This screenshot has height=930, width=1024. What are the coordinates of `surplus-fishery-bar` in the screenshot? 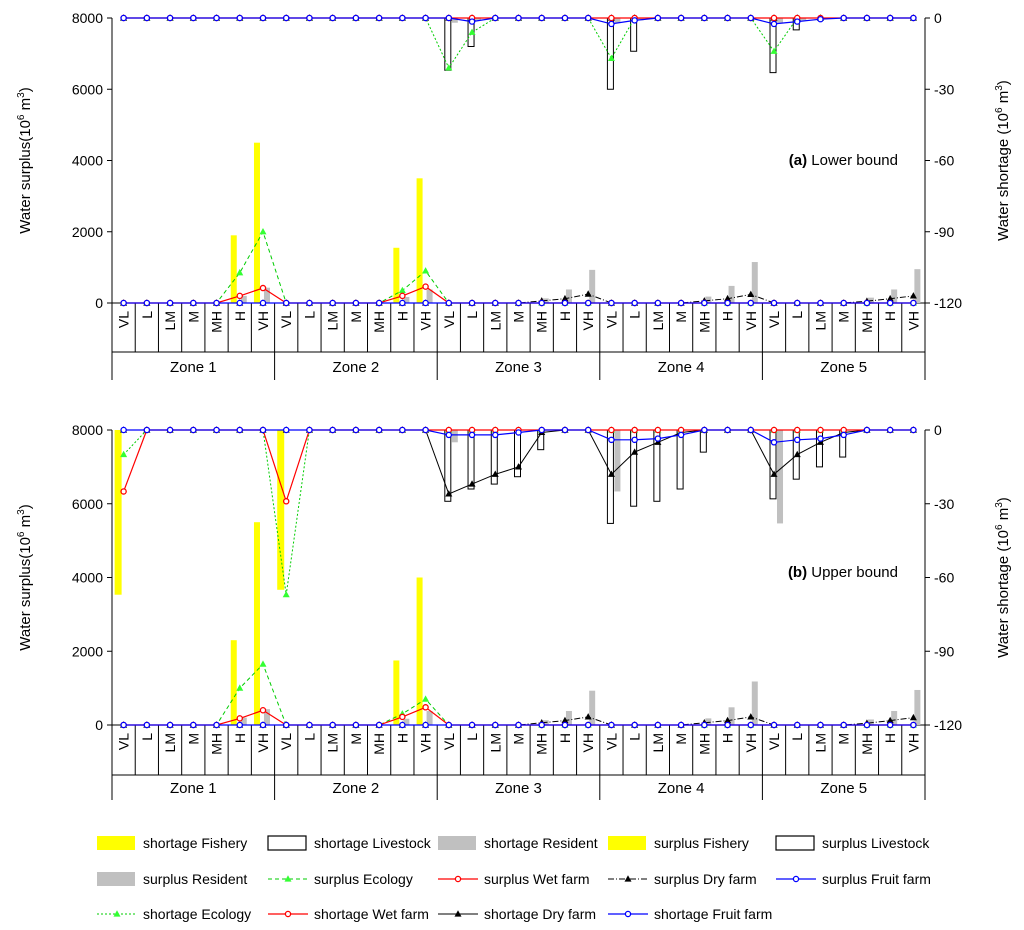 It's located at (396, 692).